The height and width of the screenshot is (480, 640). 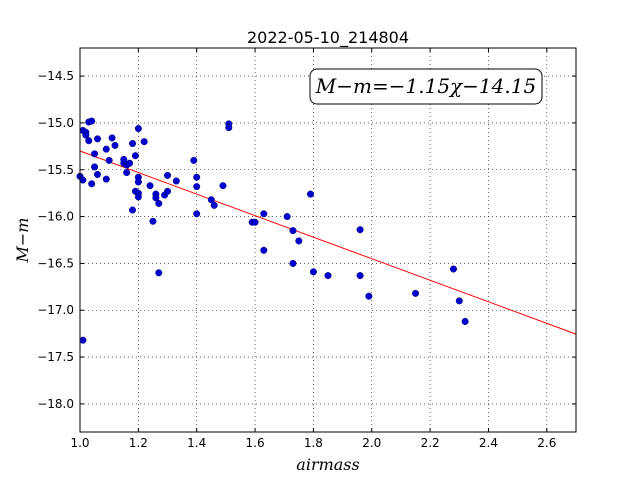 I want to click on x-tick-label: 2.2, so click(x=430, y=443).